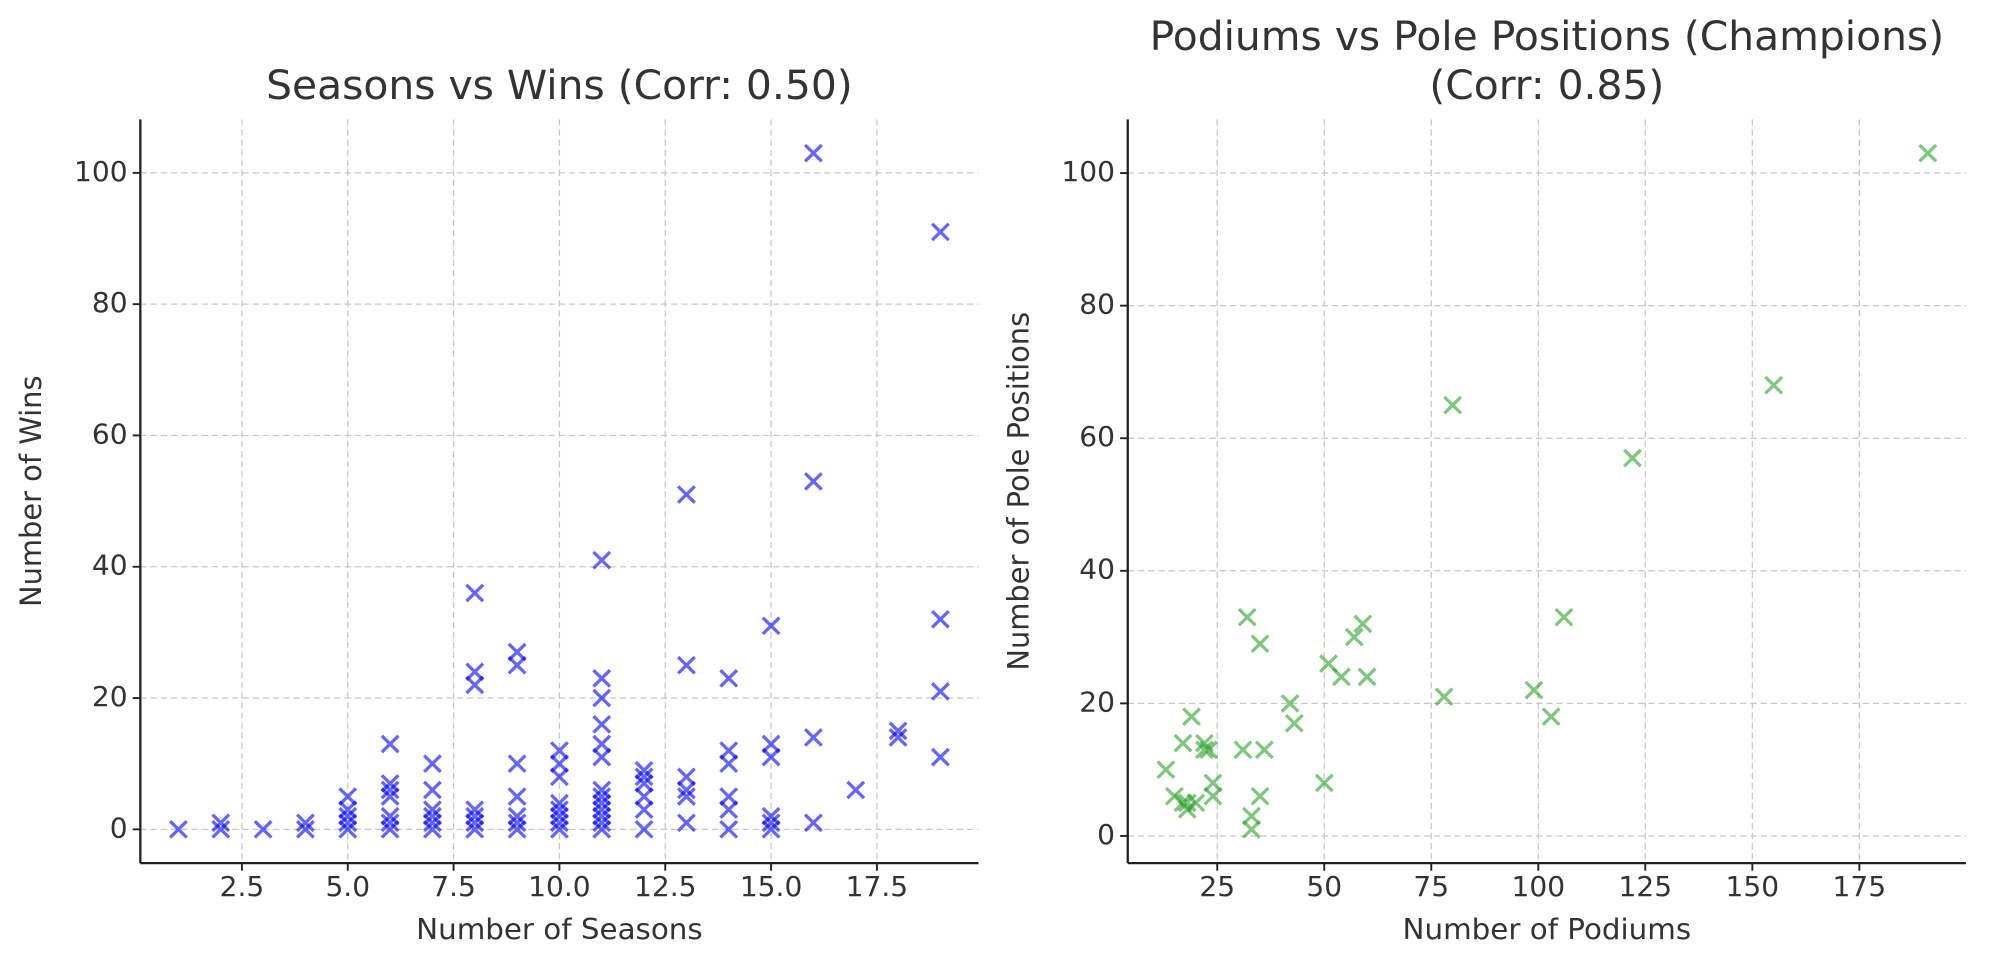 This screenshot has height=980, width=1994. What do you see at coordinates (1860, 886) in the screenshot?
I see `x-tick-label: 175` at bounding box center [1860, 886].